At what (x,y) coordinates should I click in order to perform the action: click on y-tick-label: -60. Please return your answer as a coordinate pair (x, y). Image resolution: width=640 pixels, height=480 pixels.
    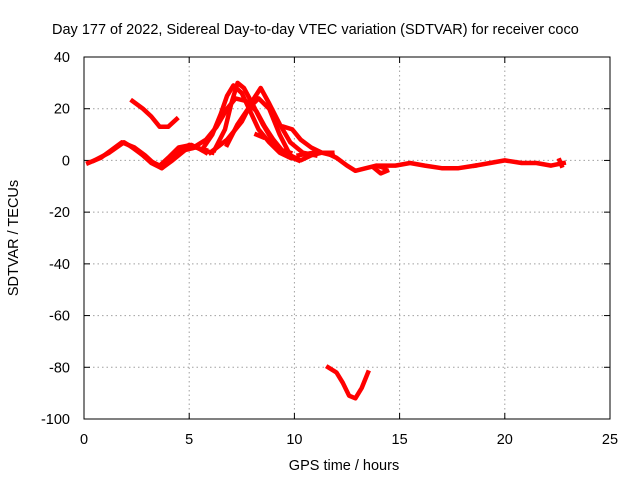
    Looking at the image, I should click on (59, 317).